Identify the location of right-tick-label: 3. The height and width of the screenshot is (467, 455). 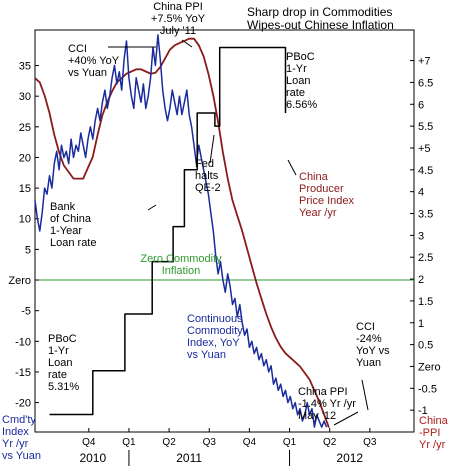
(421, 236).